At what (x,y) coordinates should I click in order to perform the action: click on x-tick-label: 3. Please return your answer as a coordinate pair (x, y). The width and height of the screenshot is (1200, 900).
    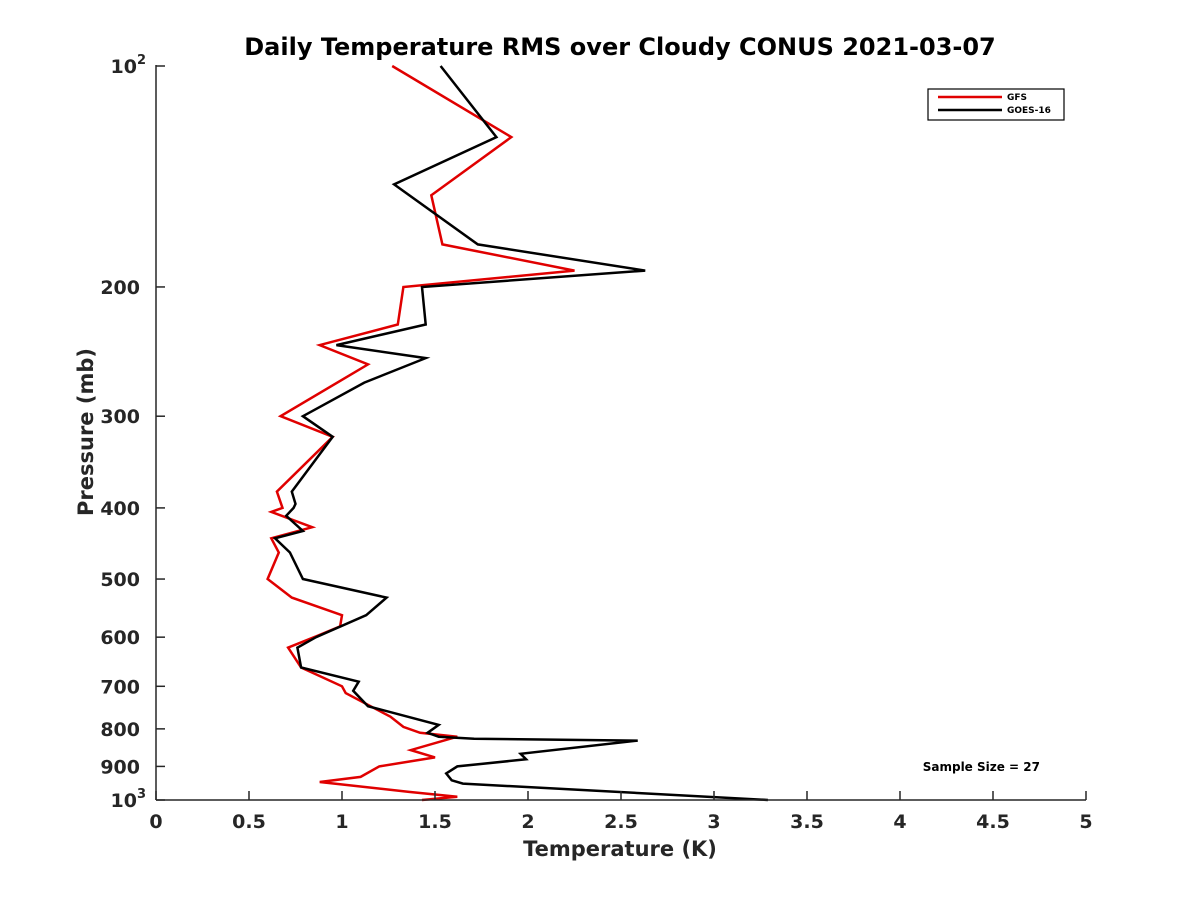
    Looking at the image, I should click on (713, 822).